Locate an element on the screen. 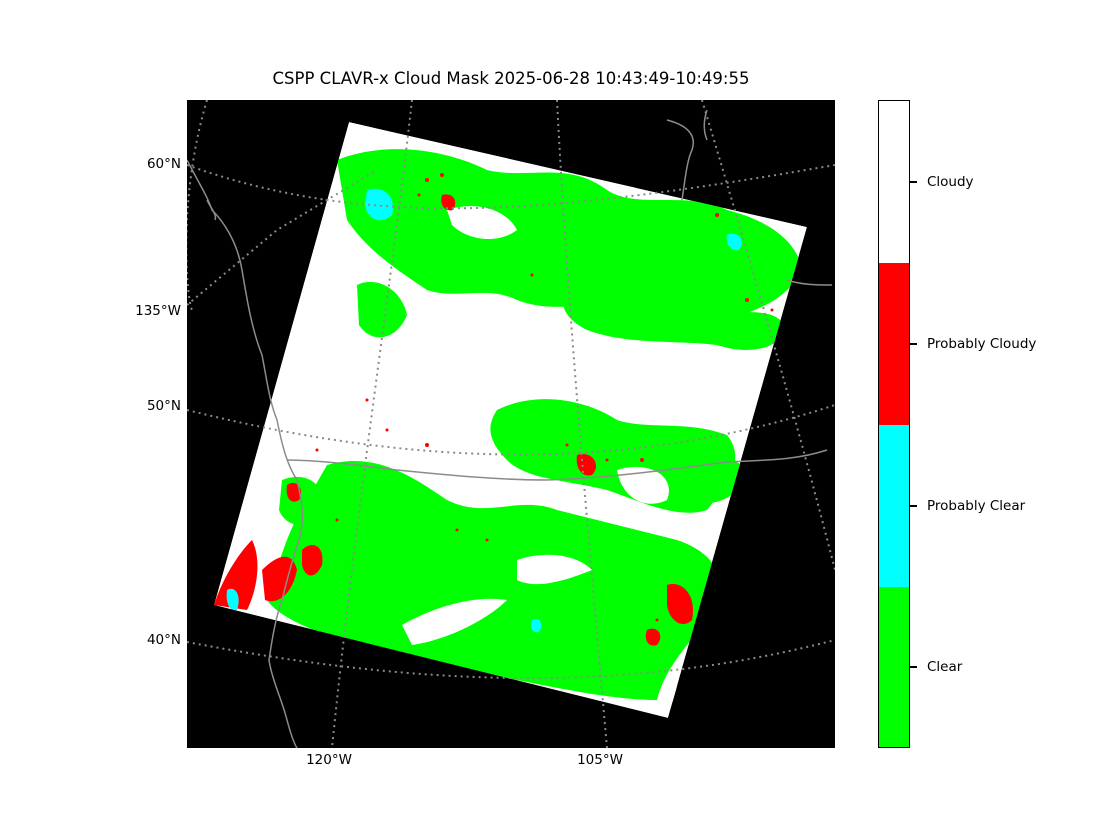 The image size is (1120, 840). colorbar-segment-probably-cloudy is located at coordinates (894, 344).